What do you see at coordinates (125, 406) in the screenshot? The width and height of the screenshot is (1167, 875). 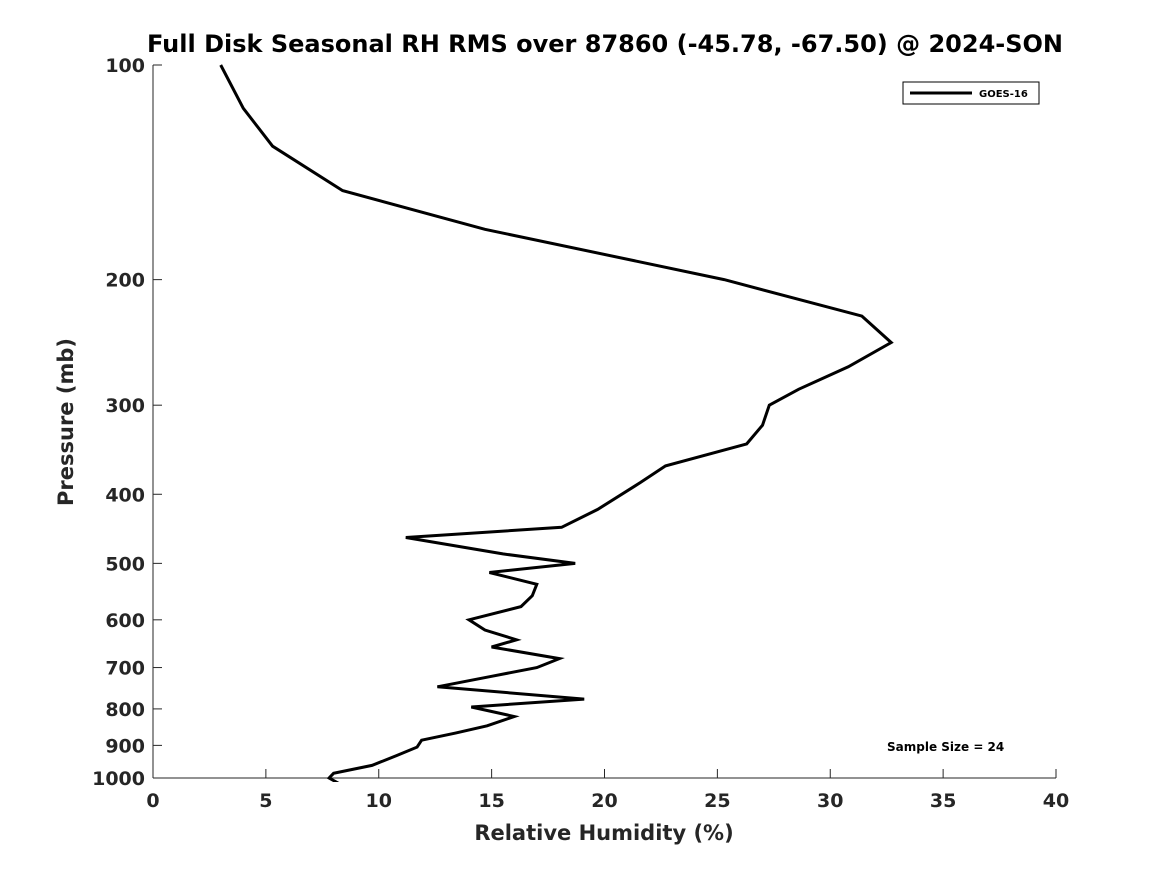 I see `y-tick-label: 300` at bounding box center [125, 406].